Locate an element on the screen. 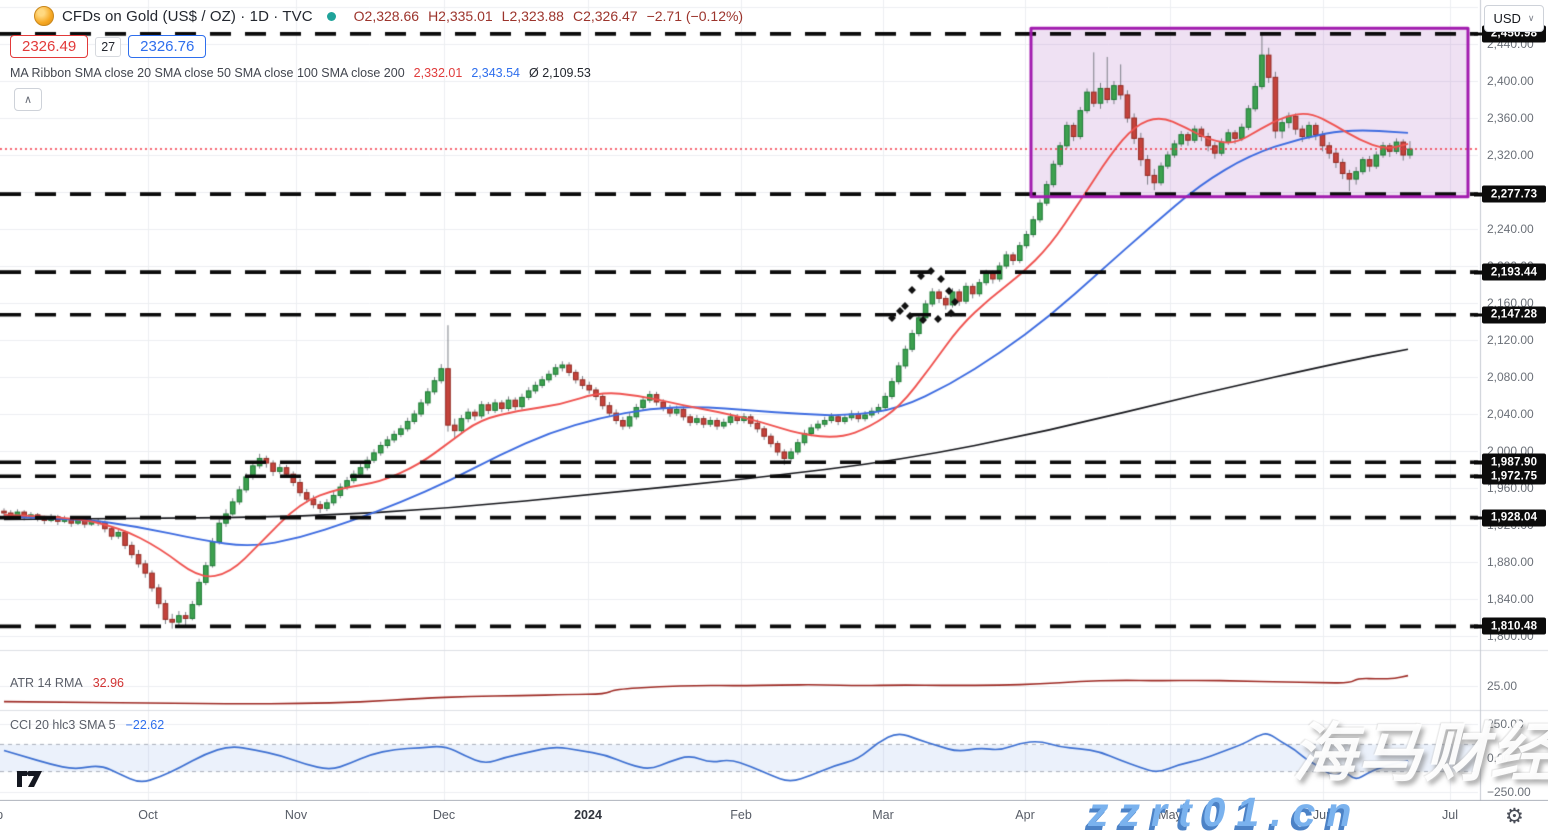 Image resolution: width=1548 pixels, height=833 pixels. cci-tick: 0.00 is located at coordinates (1499, 758).